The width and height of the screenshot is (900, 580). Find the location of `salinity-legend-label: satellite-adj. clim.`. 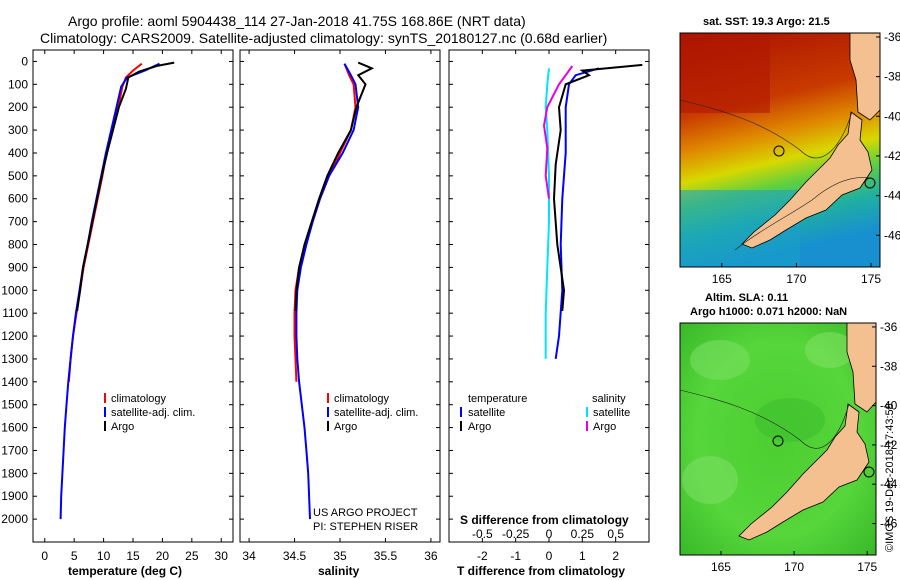

salinity-legend-label: satellite-adj. clim. is located at coordinates (376, 413).